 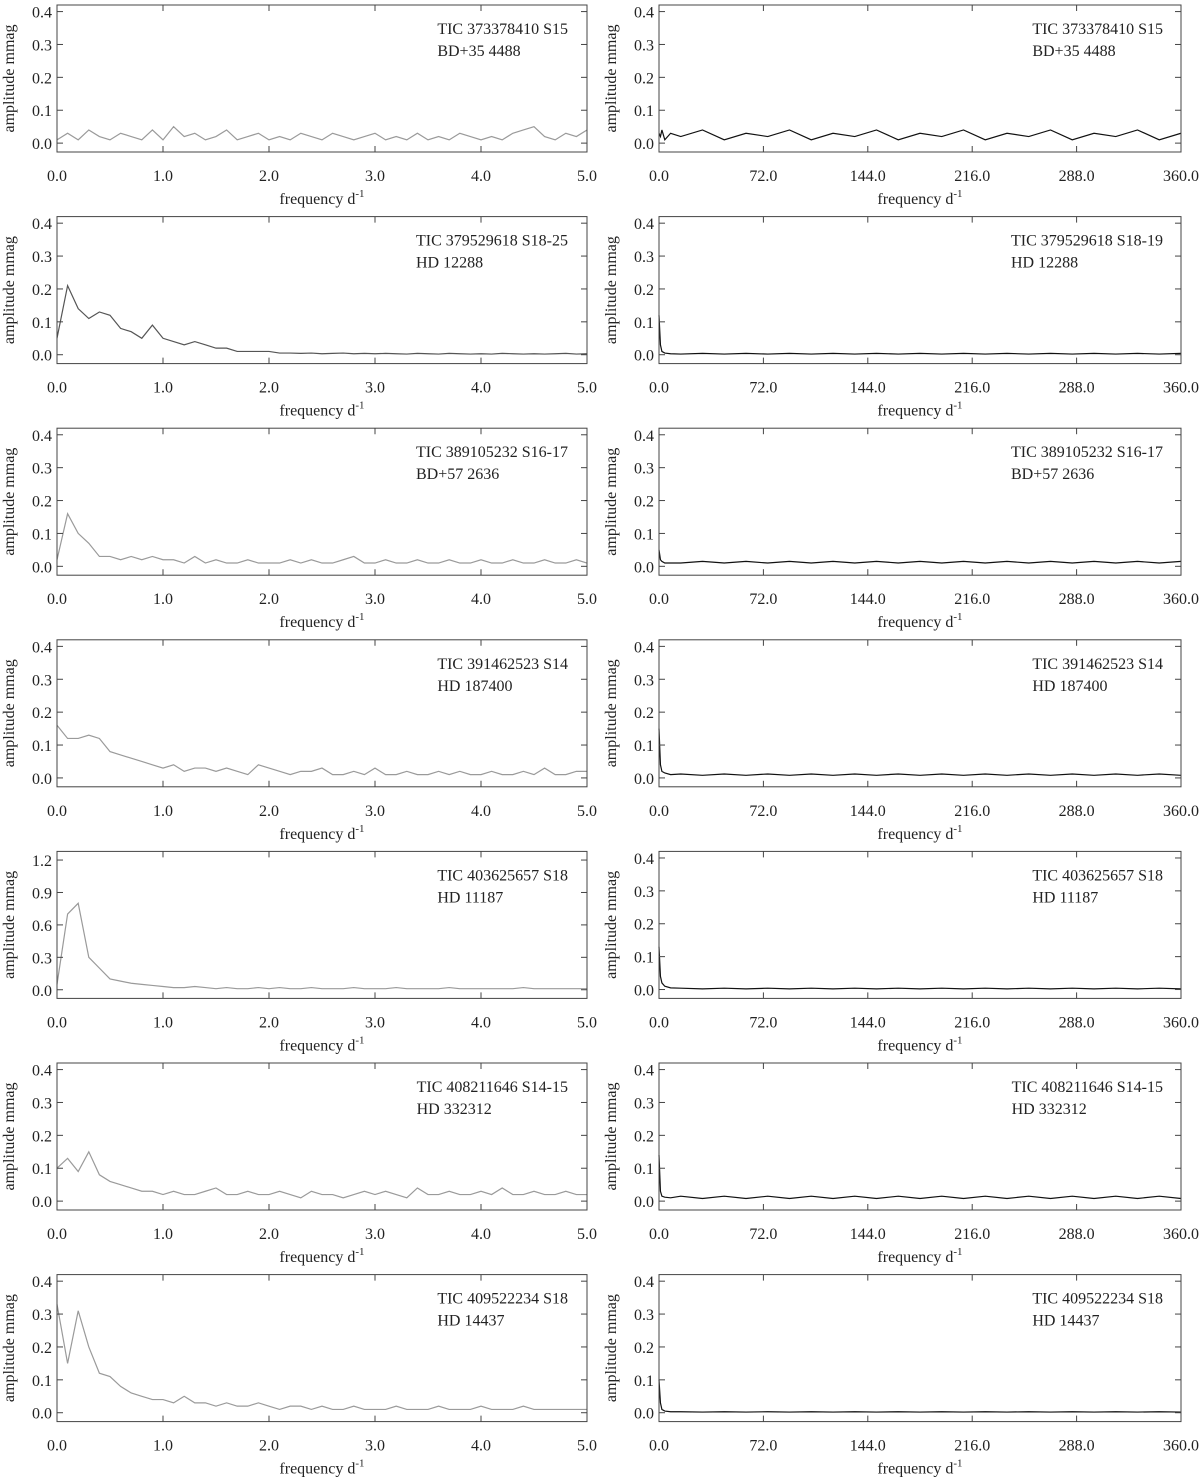 I want to click on x-tick-label: 216.0, so click(x=972, y=1234).